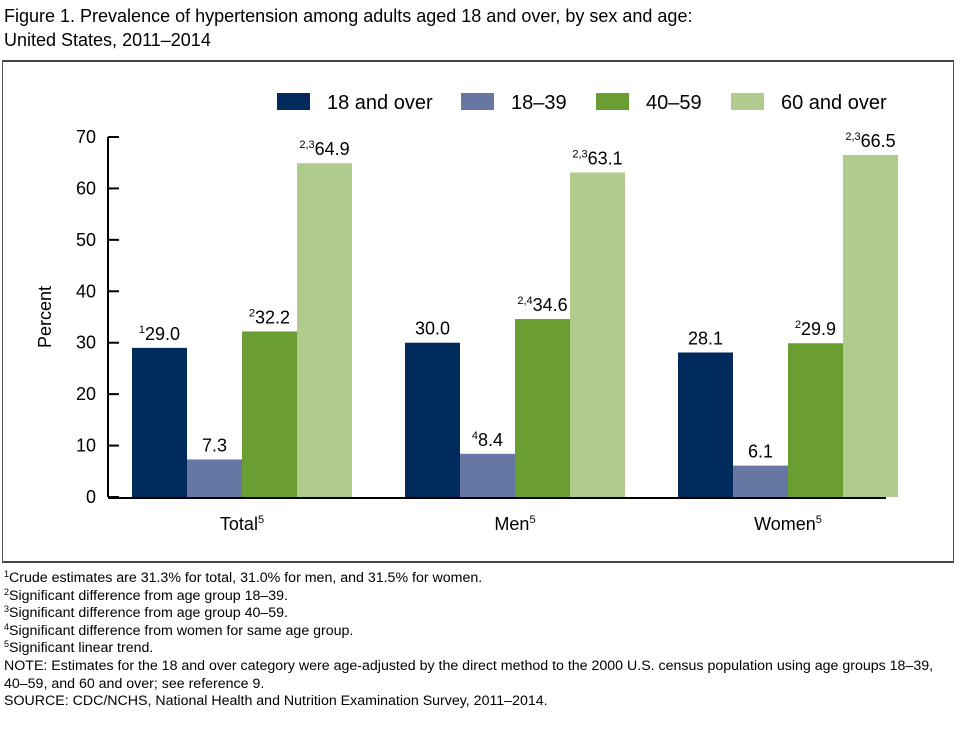 The height and width of the screenshot is (732, 960). Describe the element at coordinates (86, 240) in the screenshot. I see `y-tick-label: 50` at that location.